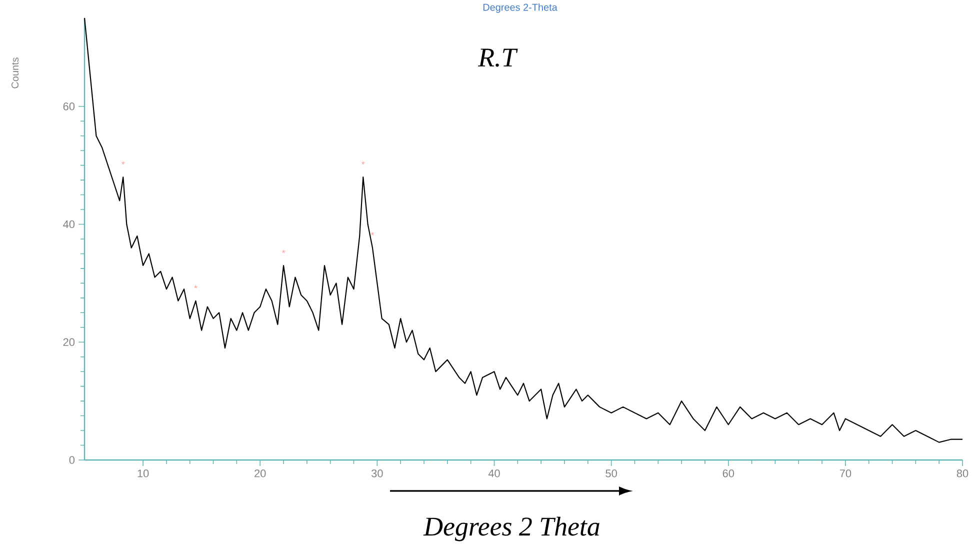  I want to click on chart-title: Degrees 2-Theta, so click(520, 8).